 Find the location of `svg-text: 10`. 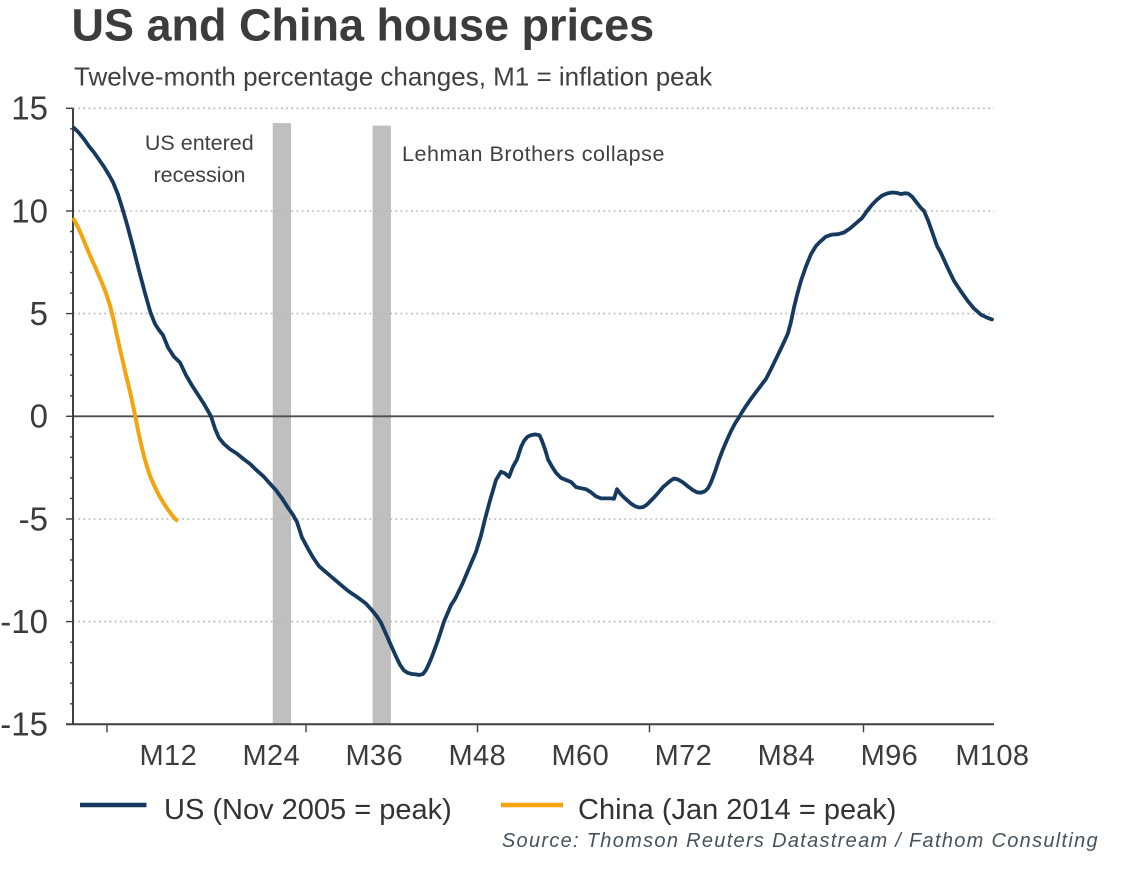

svg-text: 10 is located at coordinates (29, 210).